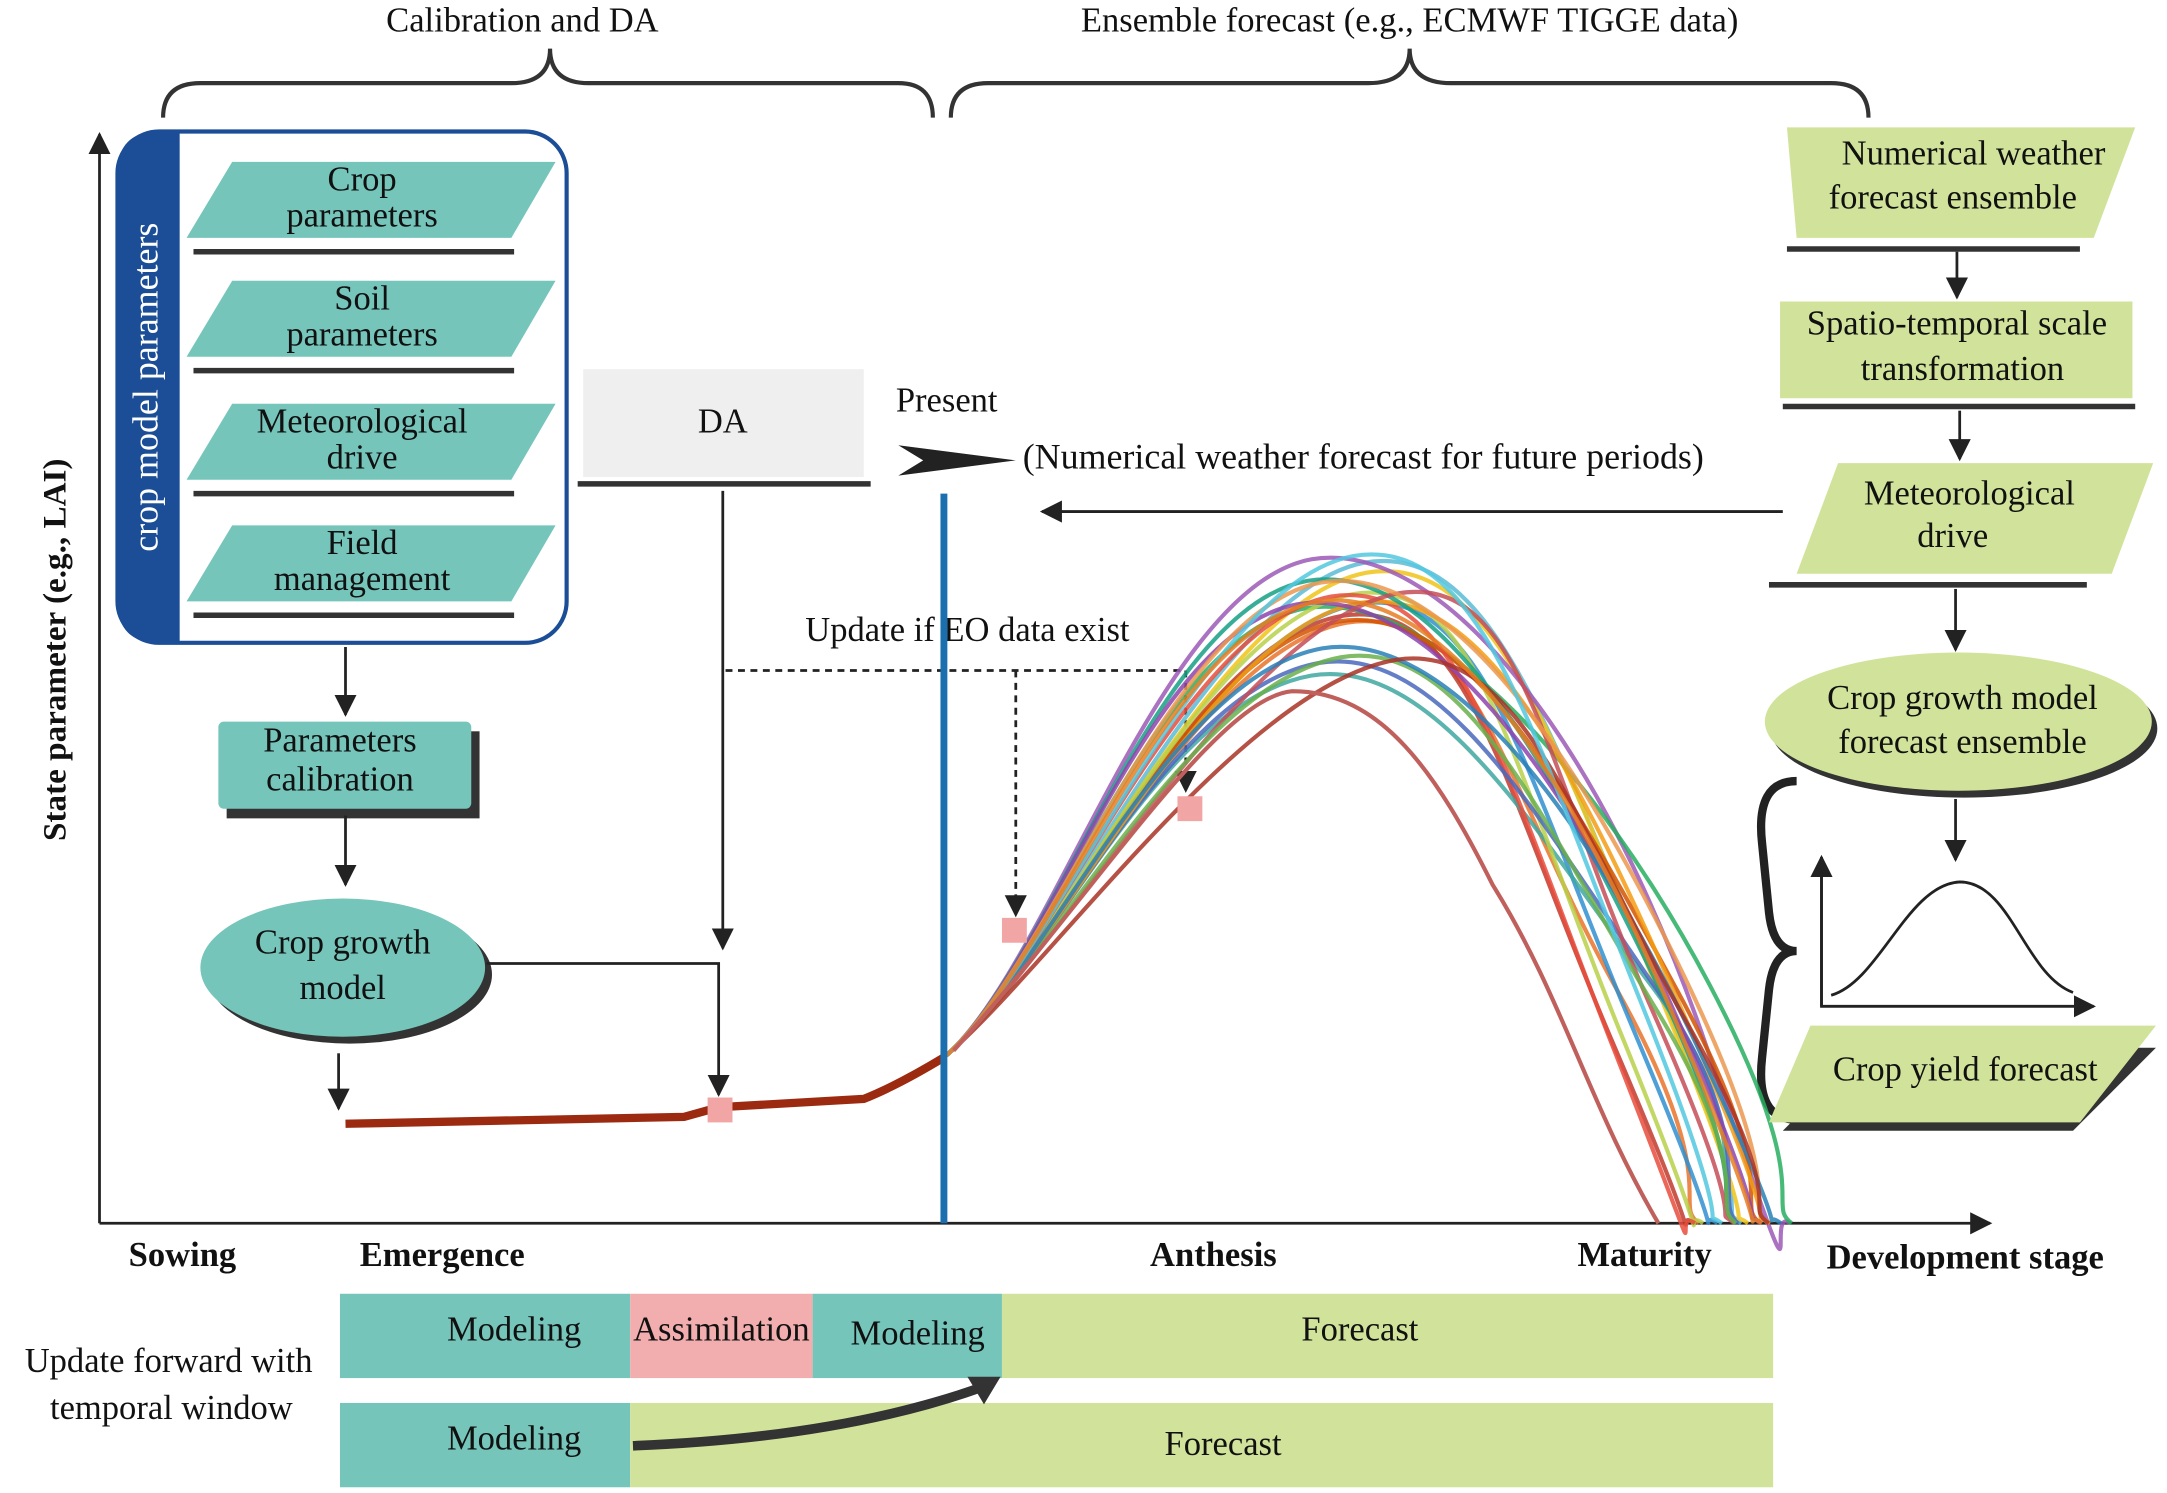  Describe the element at coordinates (362, 298) in the screenshot. I see `parameter-text: Soil` at that location.